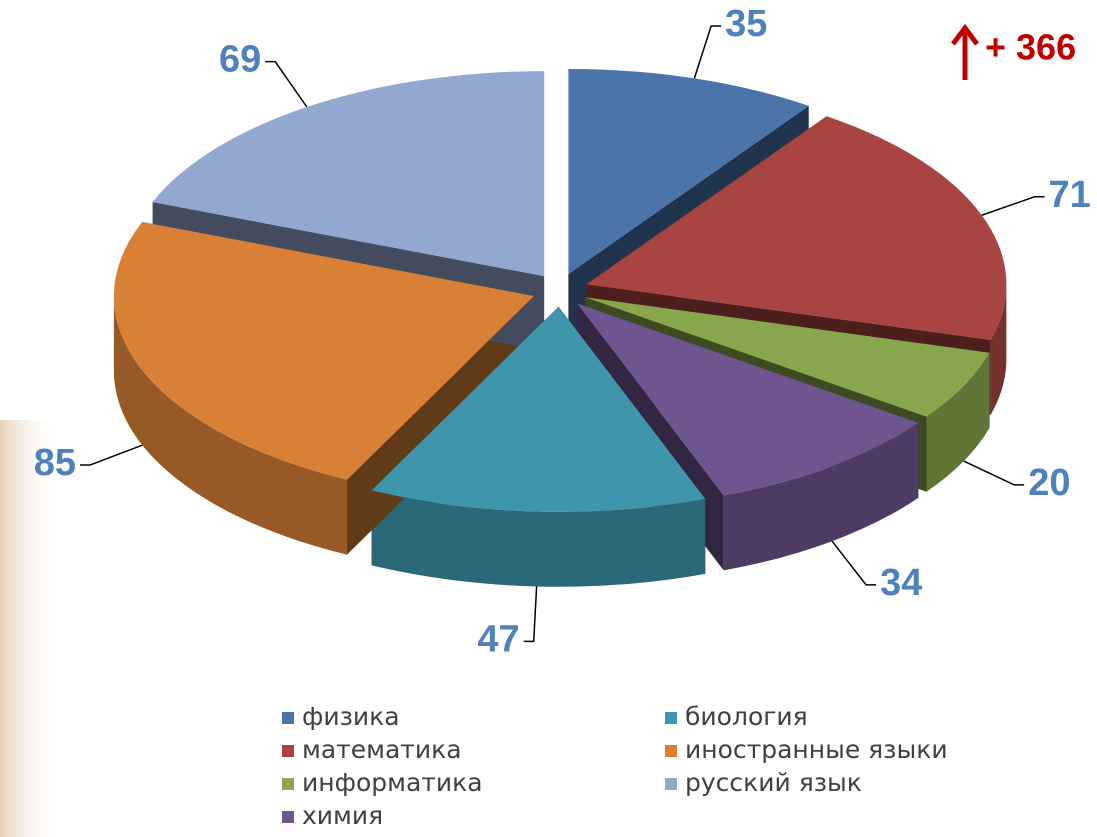 The image size is (1097, 837). What do you see at coordinates (1030, 47) in the screenshot?
I see `annotation: + 366` at bounding box center [1030, 47].